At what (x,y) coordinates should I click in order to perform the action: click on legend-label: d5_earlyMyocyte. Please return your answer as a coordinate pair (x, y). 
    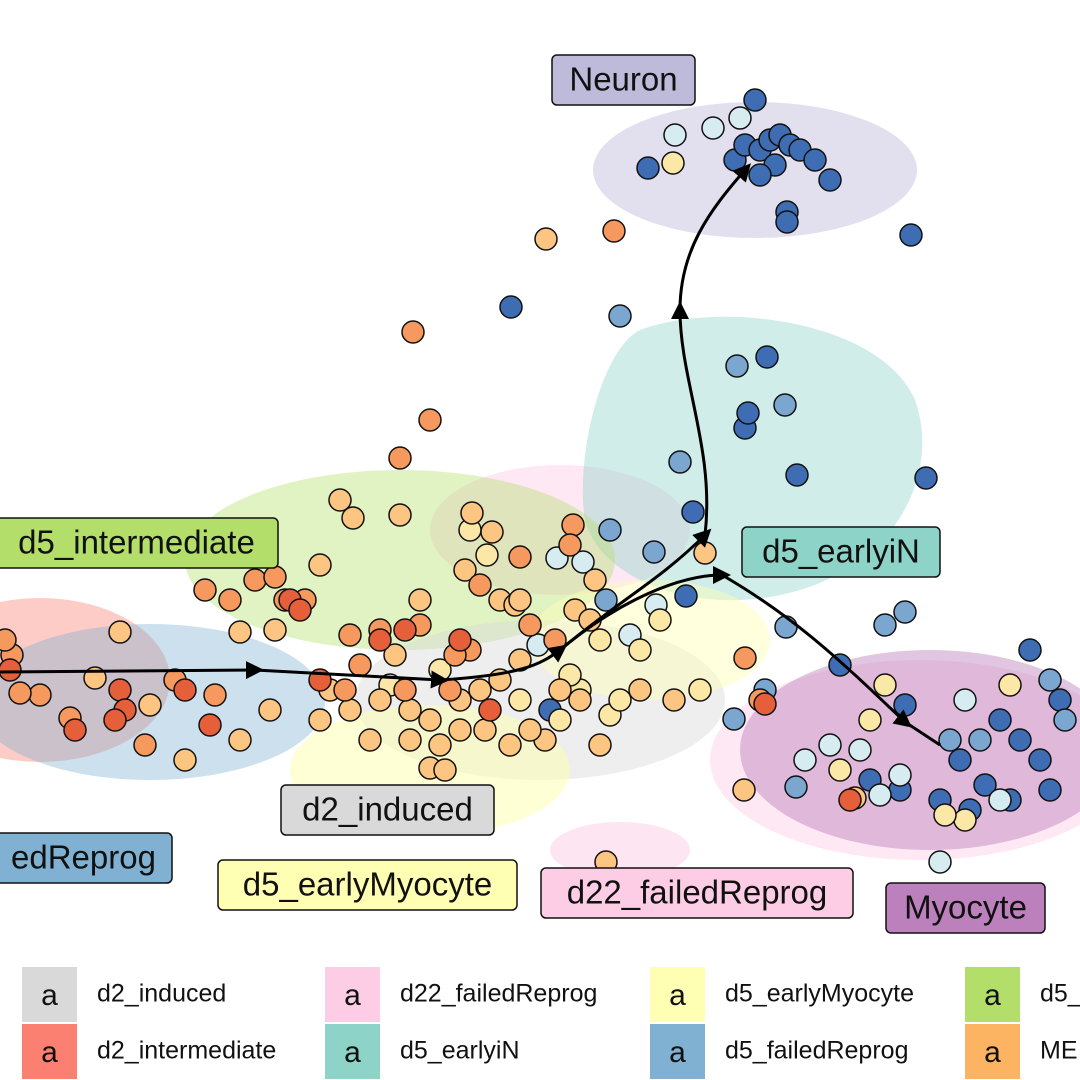
    Looking at the image, I should click on (819, 994).